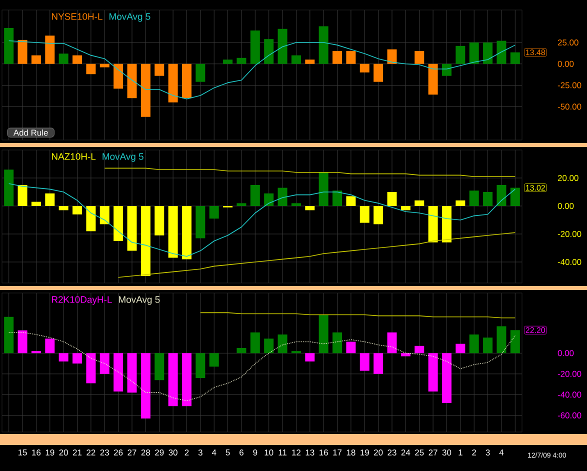 This screenshot has width=587, height=471. Describe the element at coordinates (269, 453) in the screenshot. I see `x-tick-label: 10` at that location.